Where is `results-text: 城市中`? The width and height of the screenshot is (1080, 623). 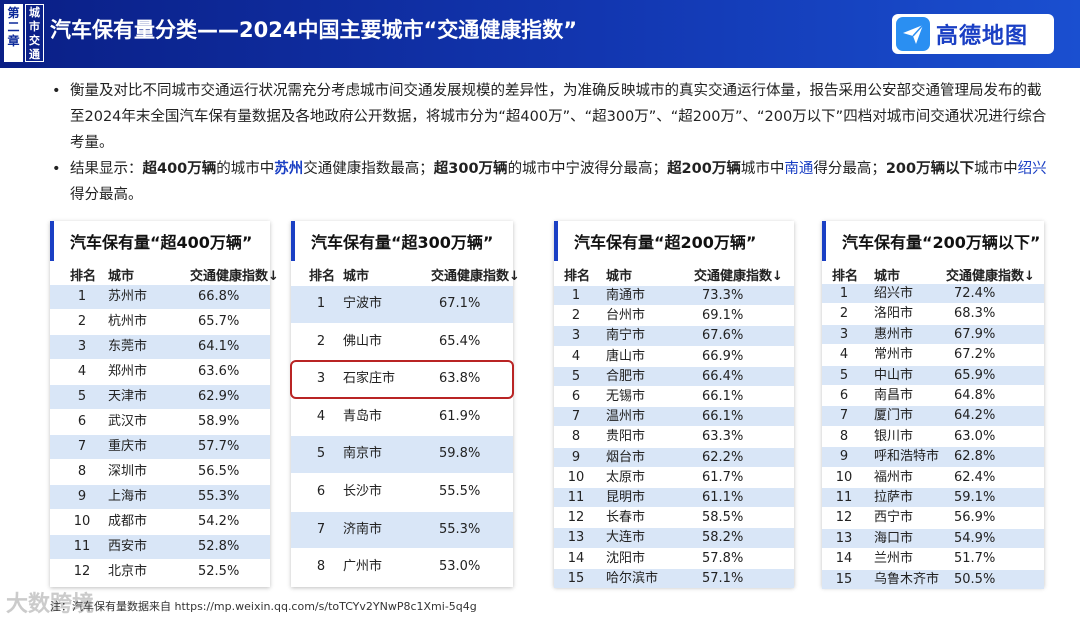 results-text: 城市中 is located at coordinates (996, 169).